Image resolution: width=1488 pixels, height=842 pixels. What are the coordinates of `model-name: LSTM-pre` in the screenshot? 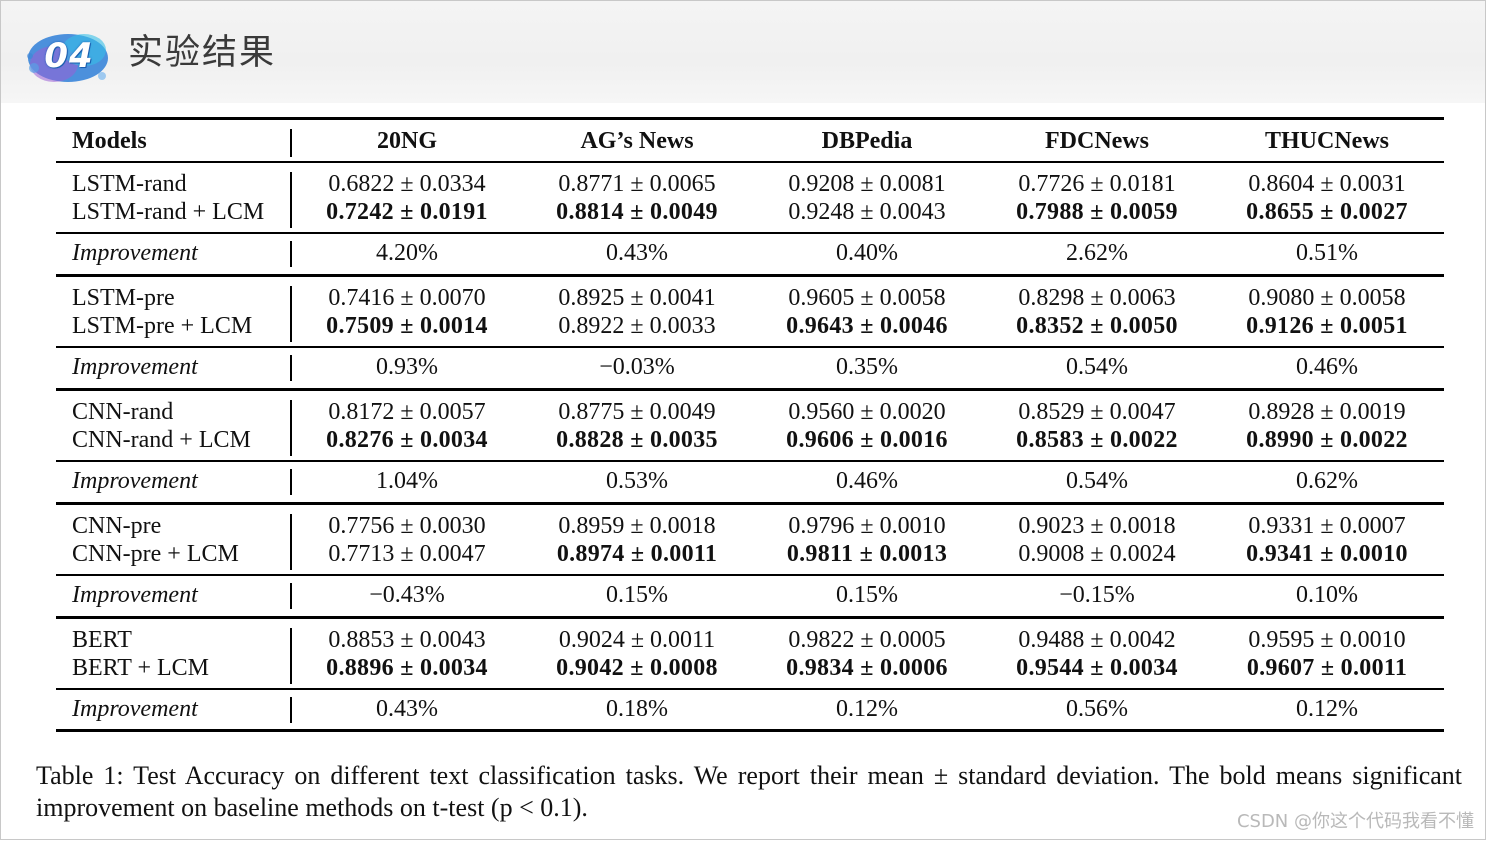 It's located at (123, 298).